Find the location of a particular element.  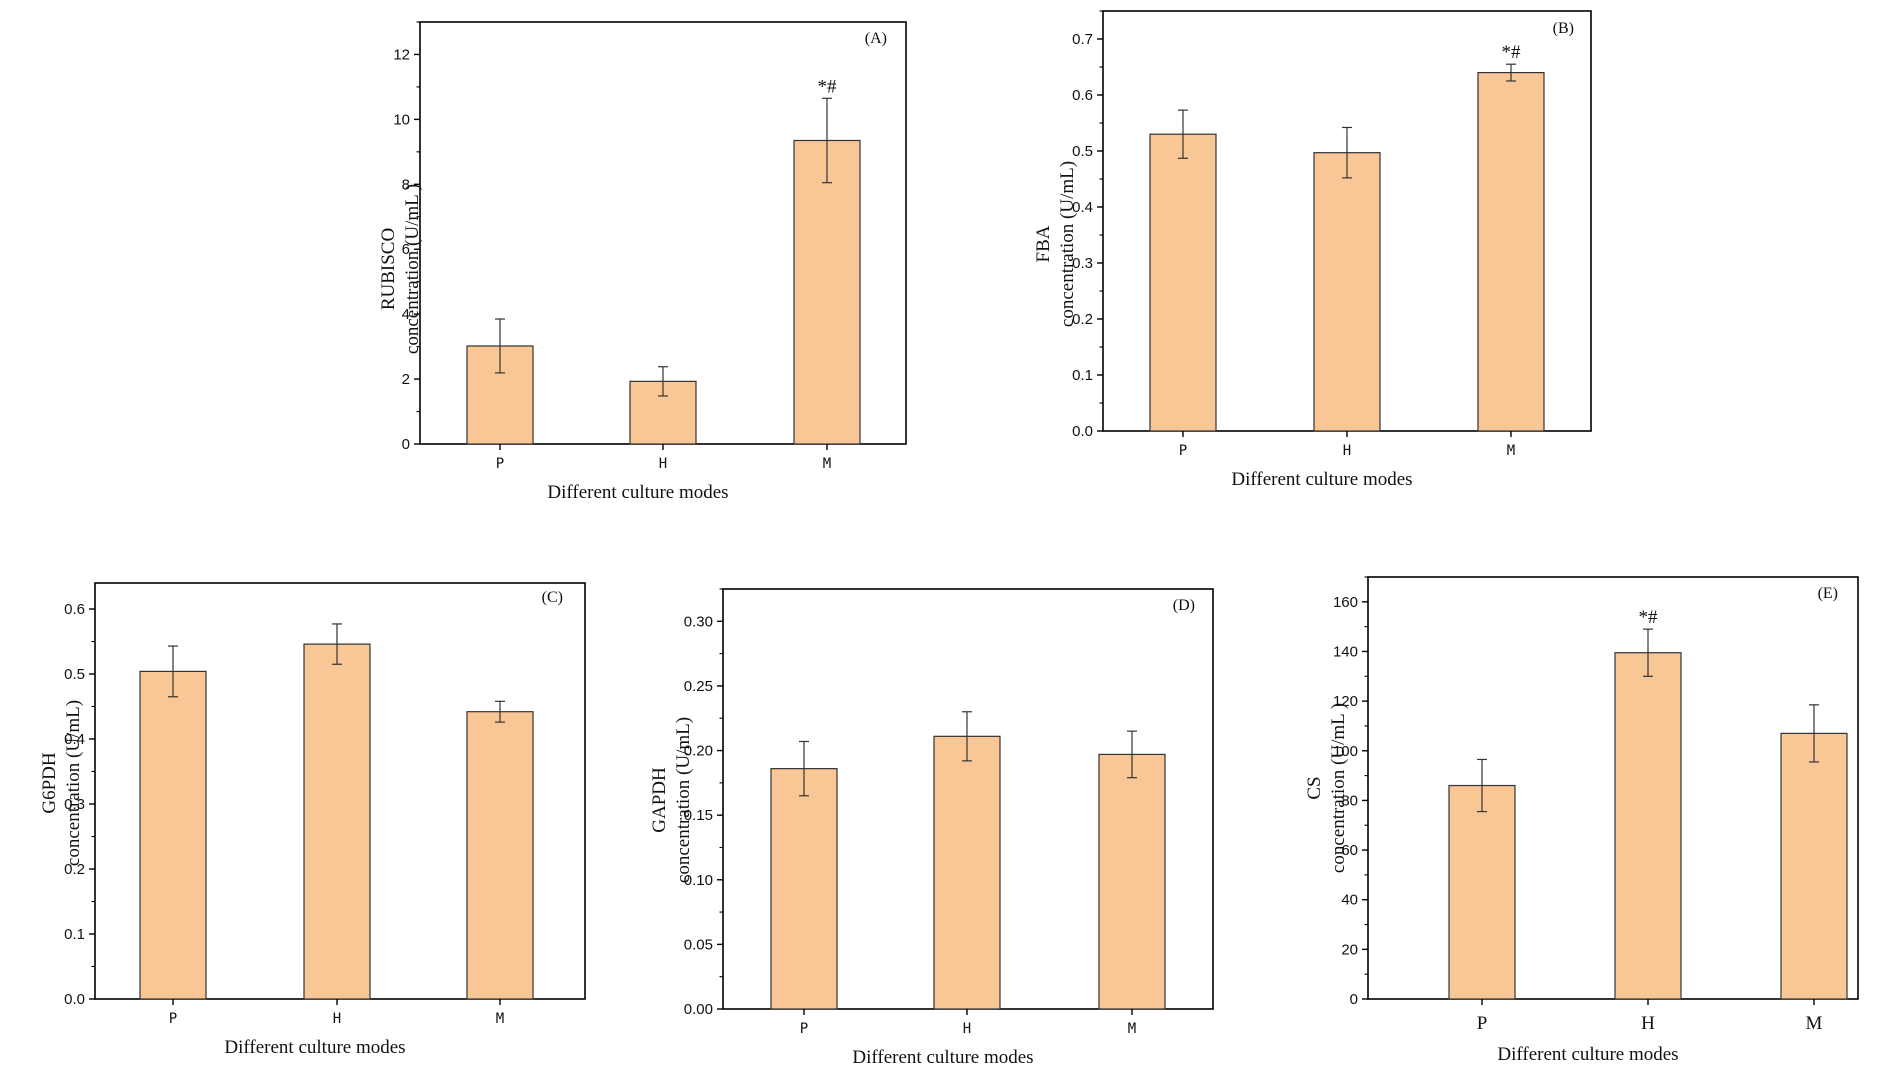

y-tick-label: 80 is located at coordinates (1349, 800).